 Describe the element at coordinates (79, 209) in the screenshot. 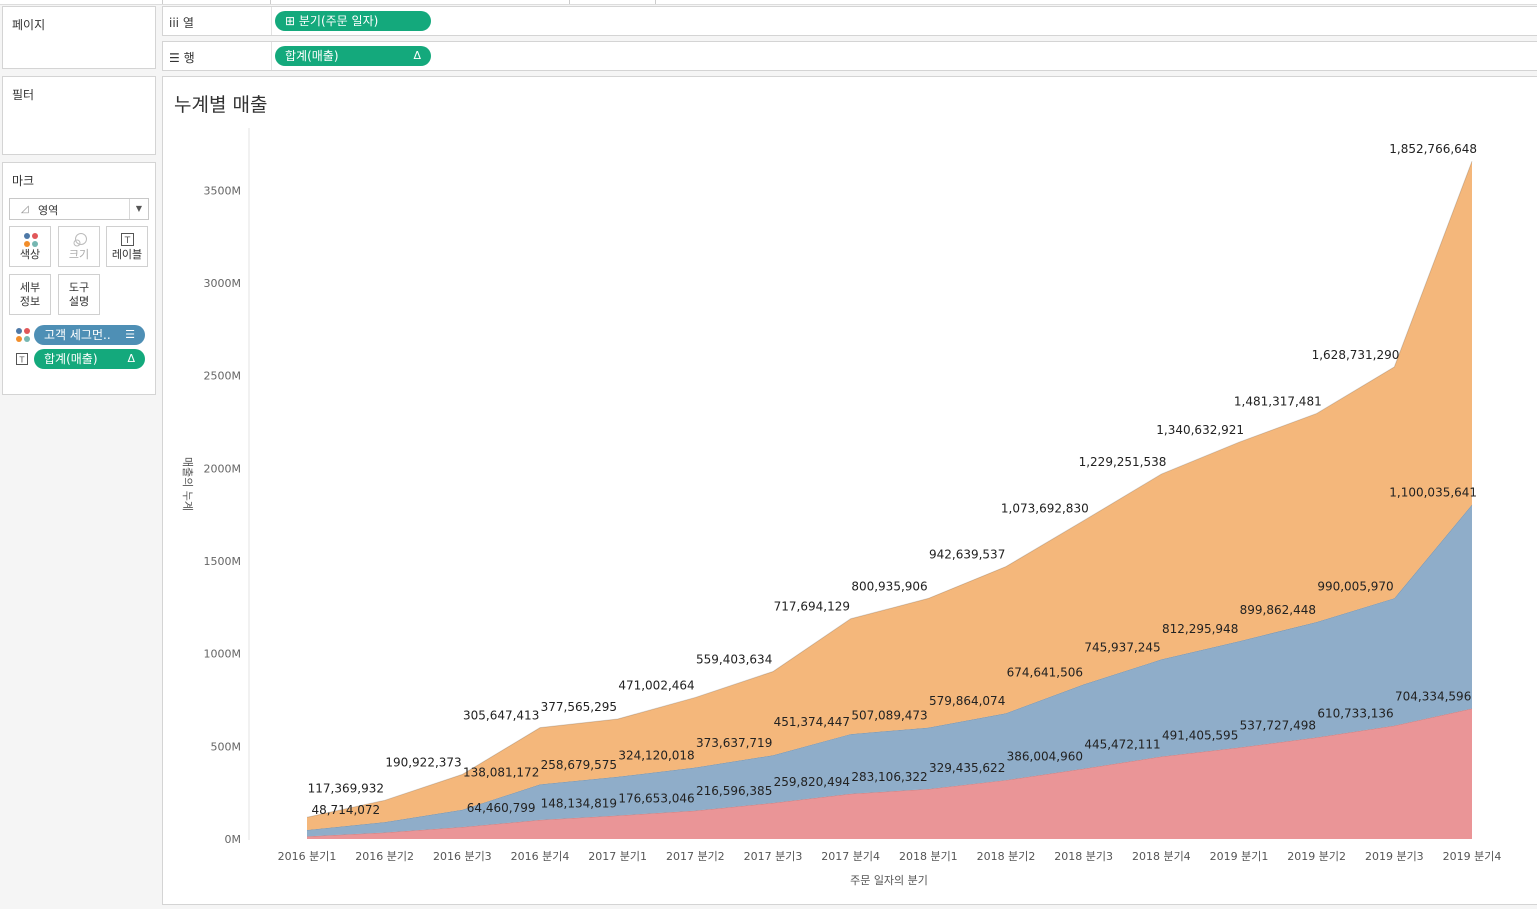

I see `mark-type-dropdown: ◿ 영역 ▼` at that location.